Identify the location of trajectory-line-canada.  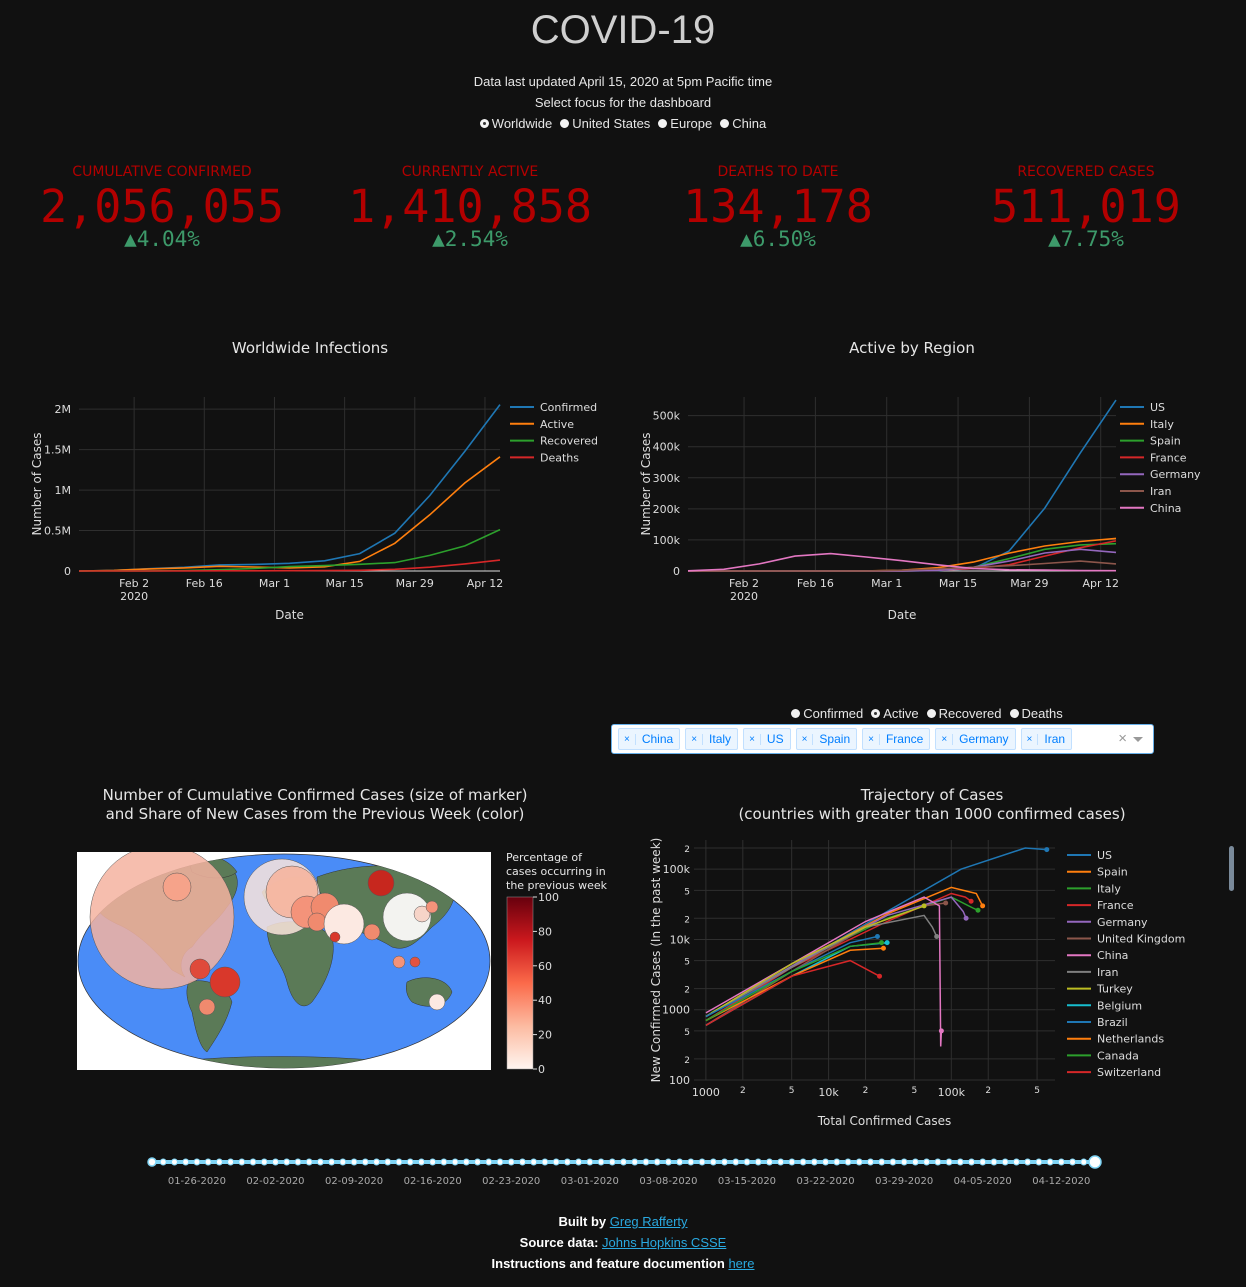
(793, 981).